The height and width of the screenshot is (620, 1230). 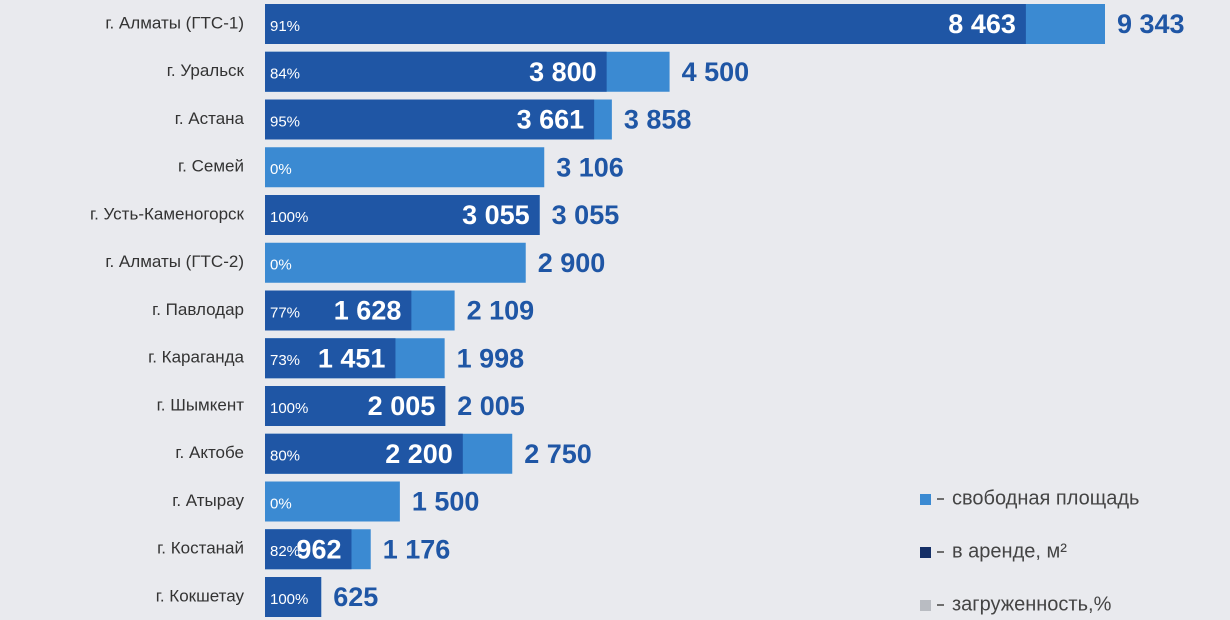 I want to click on category-label: г. Атырау, so click(x=208, y=500).